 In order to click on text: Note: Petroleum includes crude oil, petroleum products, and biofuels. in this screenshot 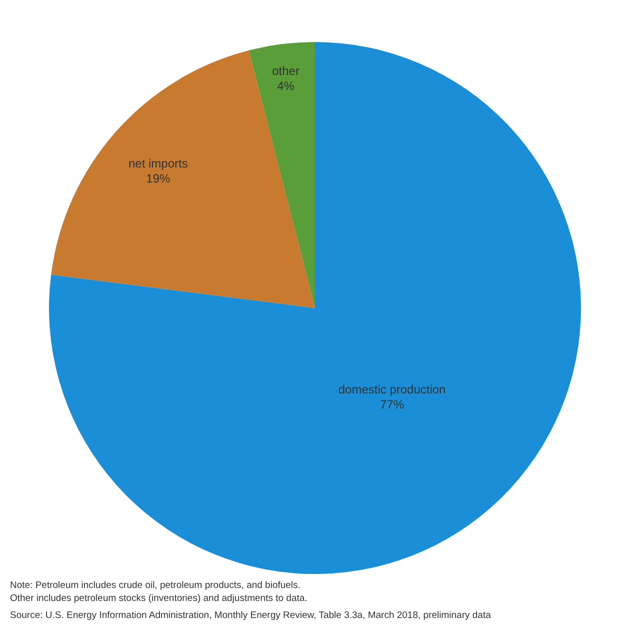, I will do `click(155, 585)`.